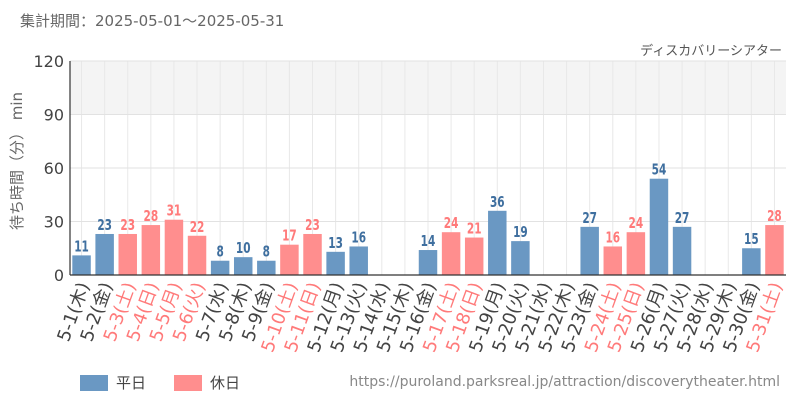 The image size is (800, 400). I want to click on legend-holiday-label: 休日, so click(225, 383).